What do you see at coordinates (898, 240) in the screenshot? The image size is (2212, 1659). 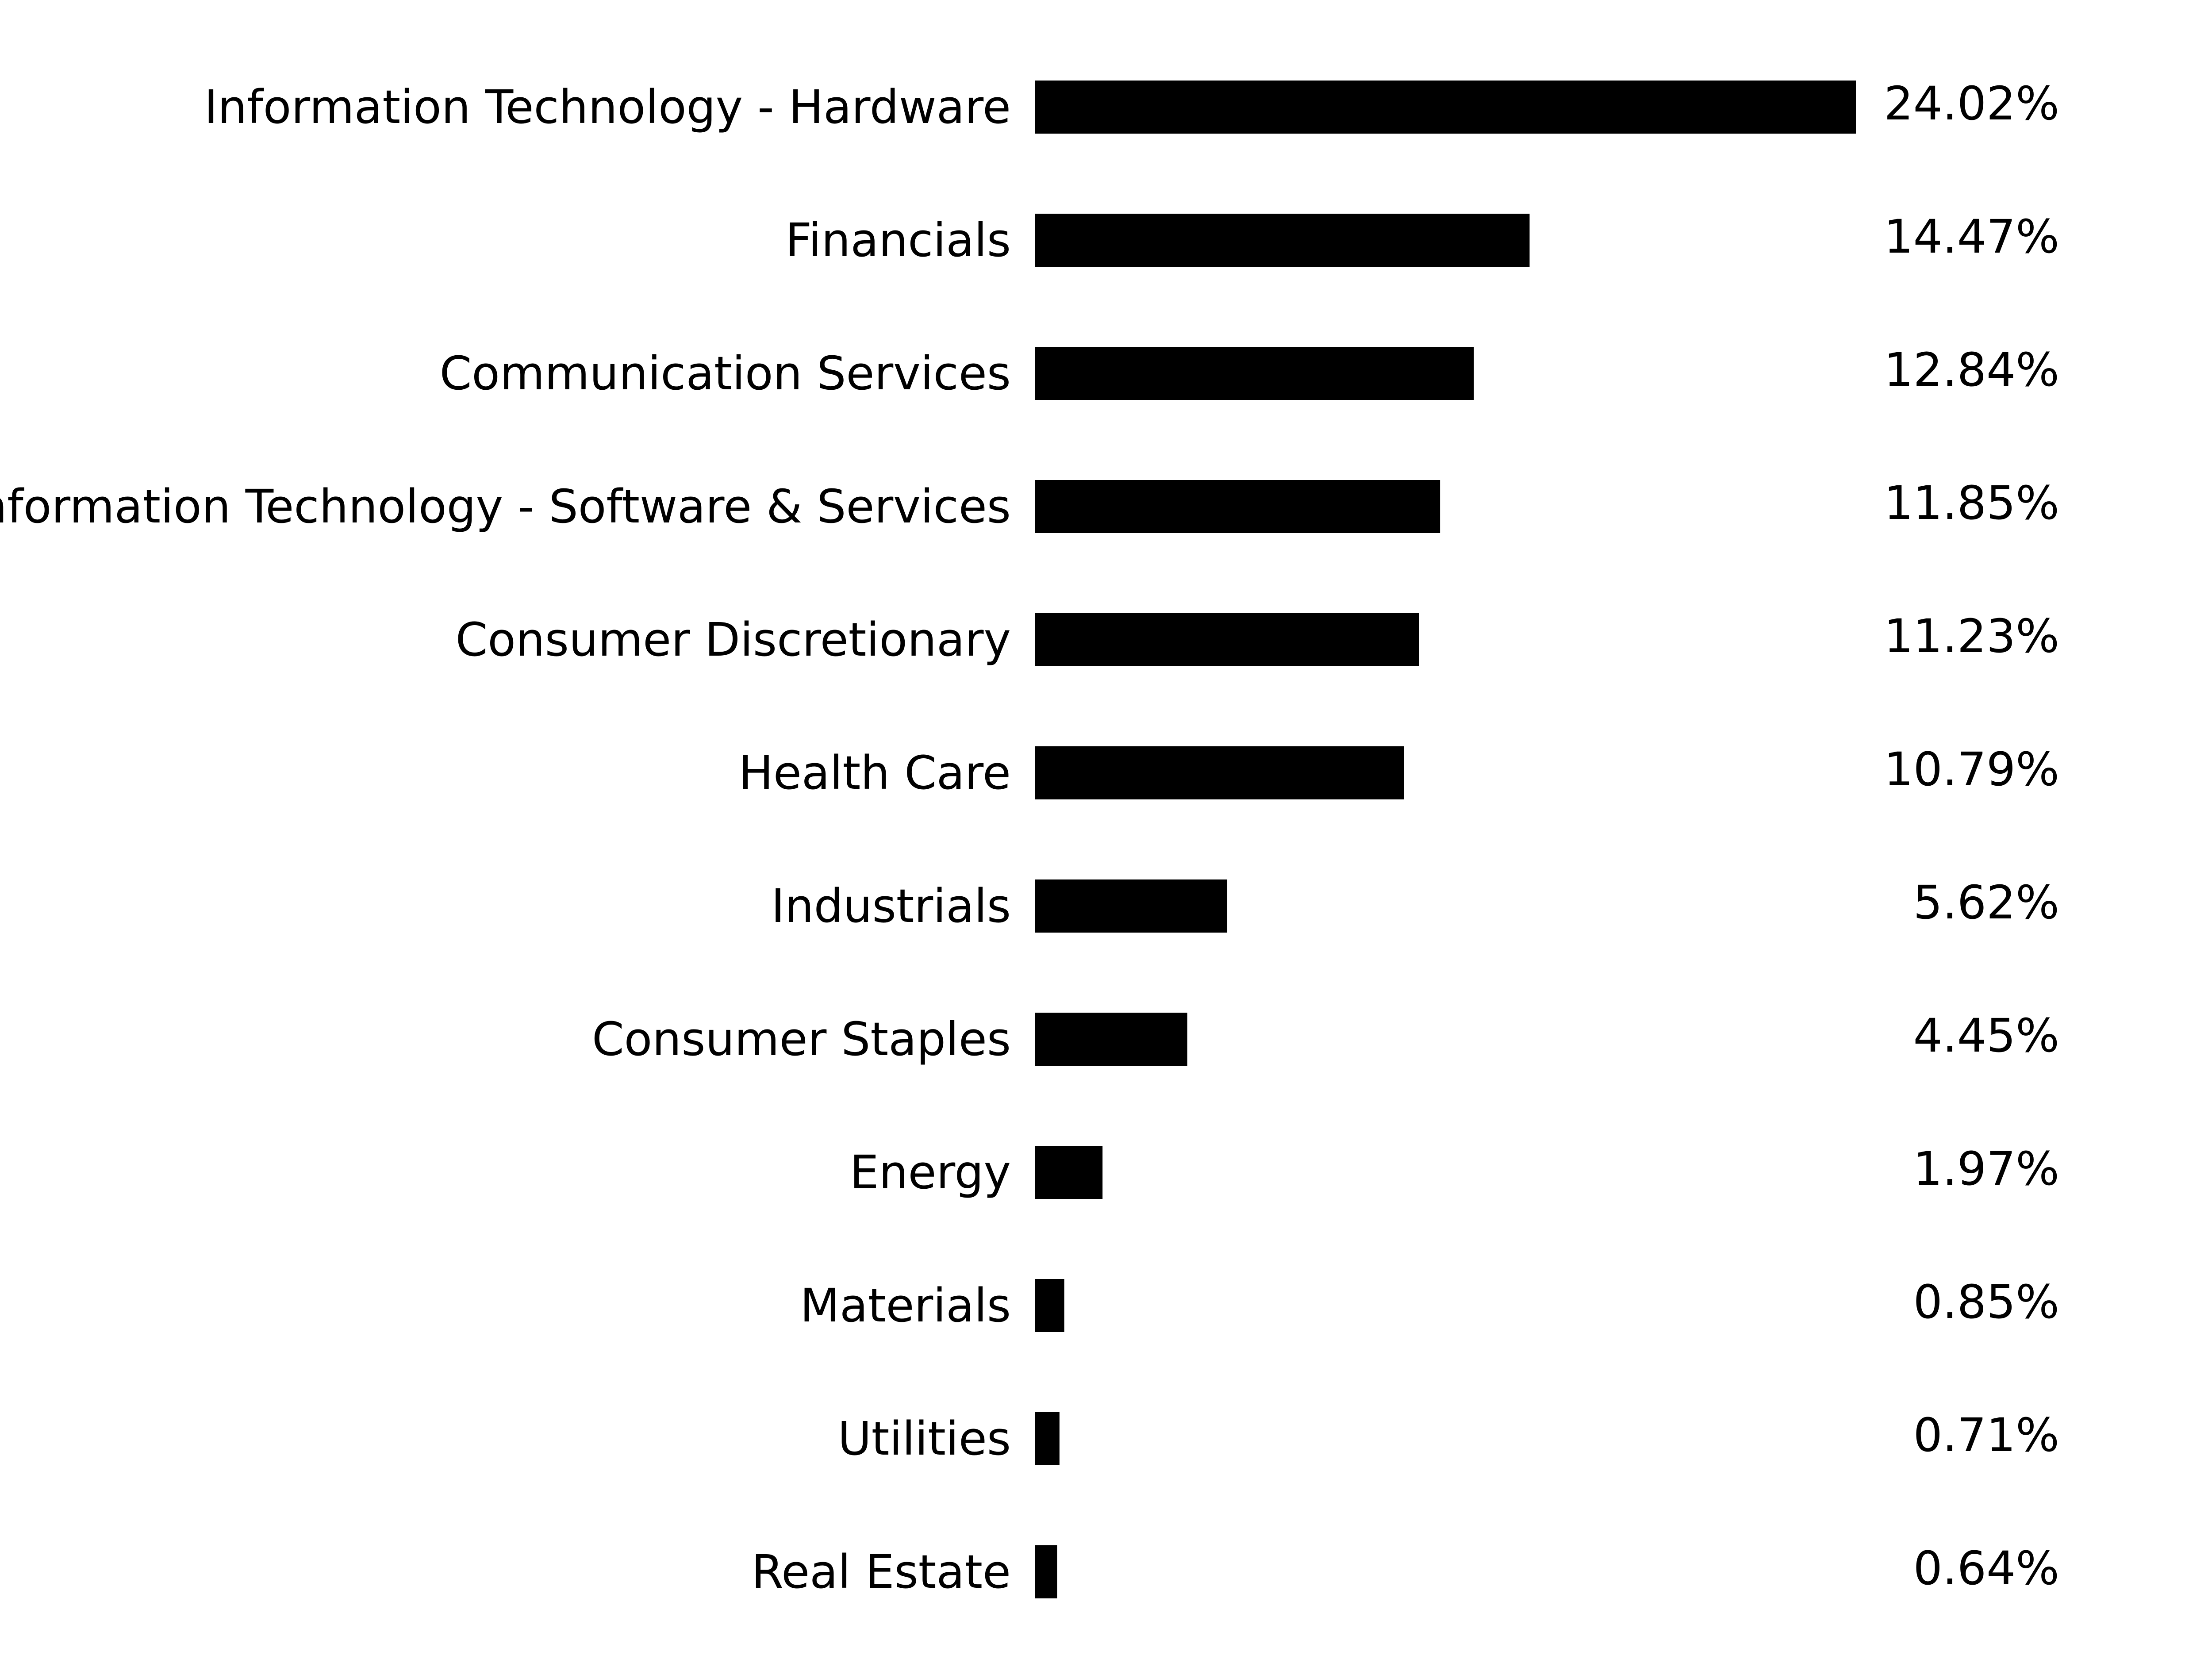 I see `category-label-1: Financials` at bounding box center [898, 240].